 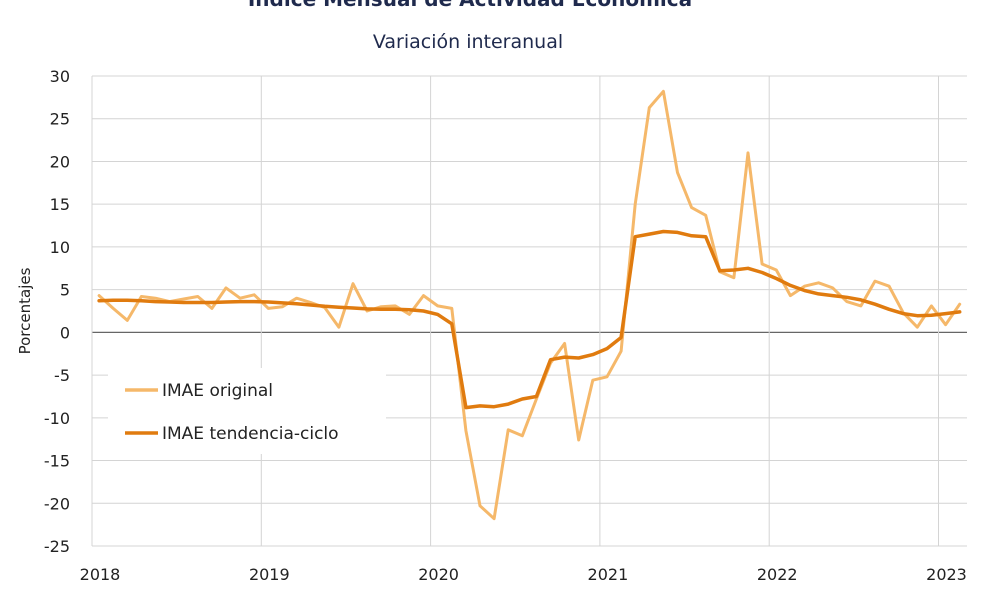 I want to click on x-tick-label: 2023, so click(x=946, y=574).